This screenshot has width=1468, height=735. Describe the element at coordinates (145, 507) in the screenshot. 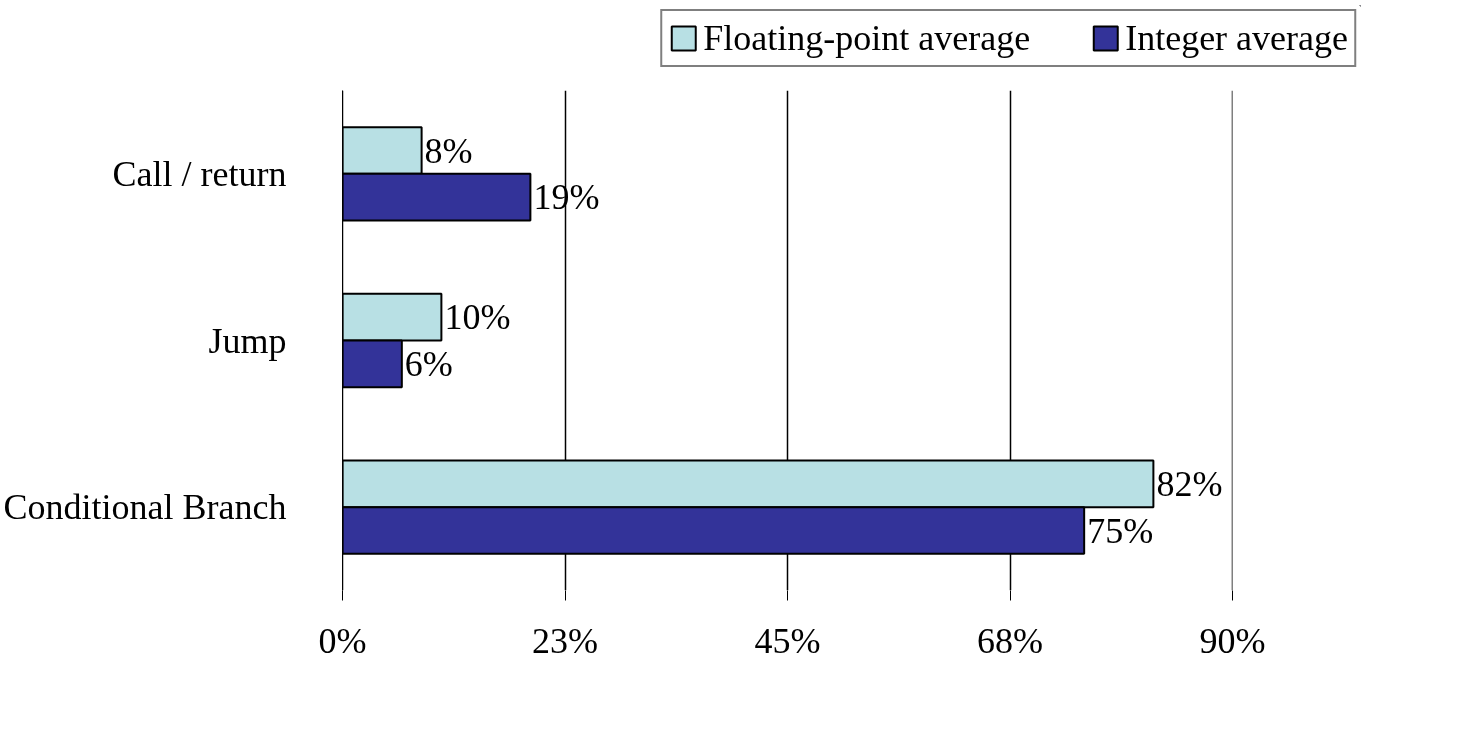

I see `y-tick-label: Conditional Branch` at that location.